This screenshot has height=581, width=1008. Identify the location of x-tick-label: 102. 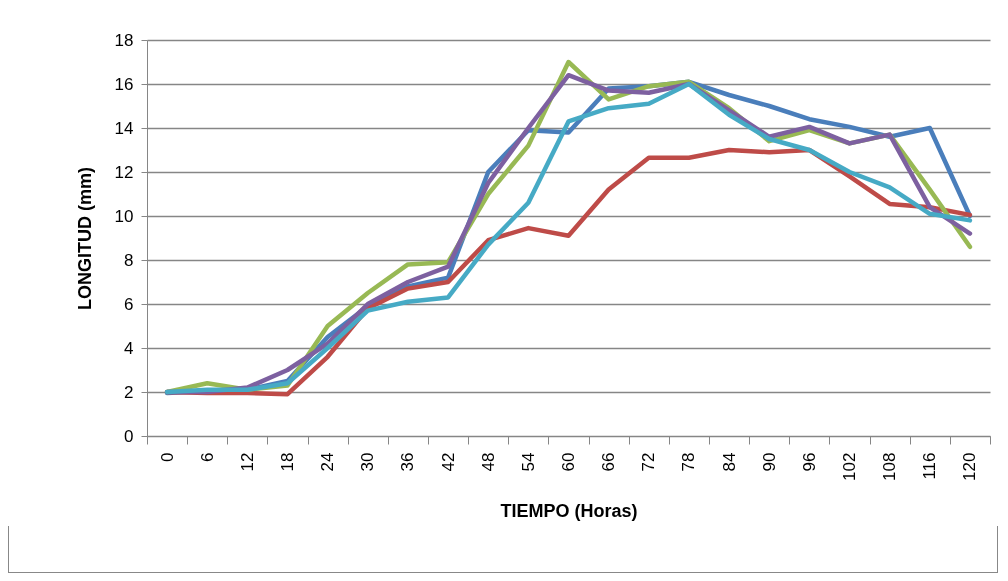
(849, 466).